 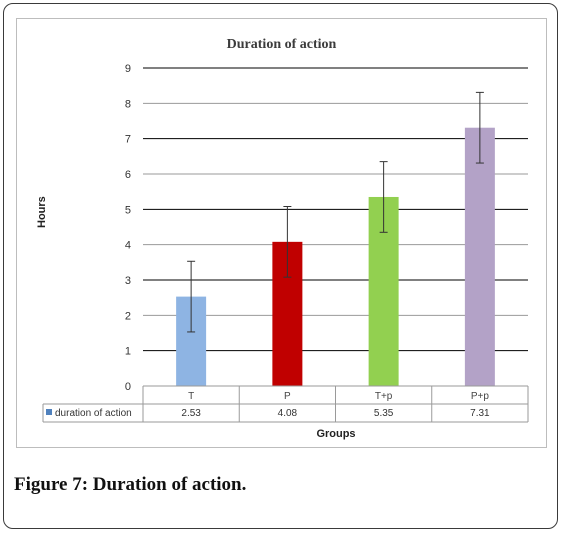 What do you see at coordinates (93, 413) in the screenshot?
I see `legend-label: duration of action` at bounding box center [93, 413].